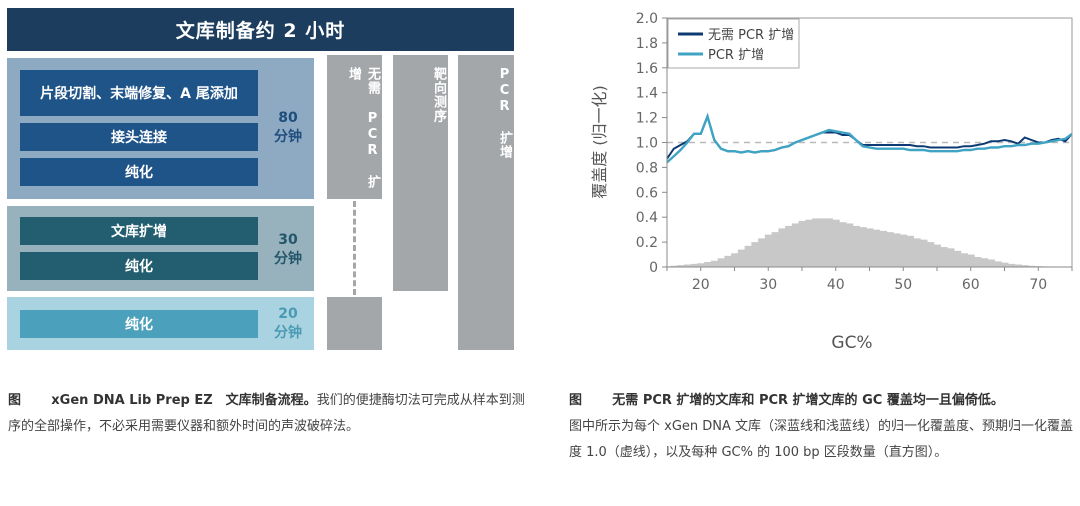  Describe the element at coordinates (354, 323) in the screenshot. I see `column-pcr-free-bottom` at that location.